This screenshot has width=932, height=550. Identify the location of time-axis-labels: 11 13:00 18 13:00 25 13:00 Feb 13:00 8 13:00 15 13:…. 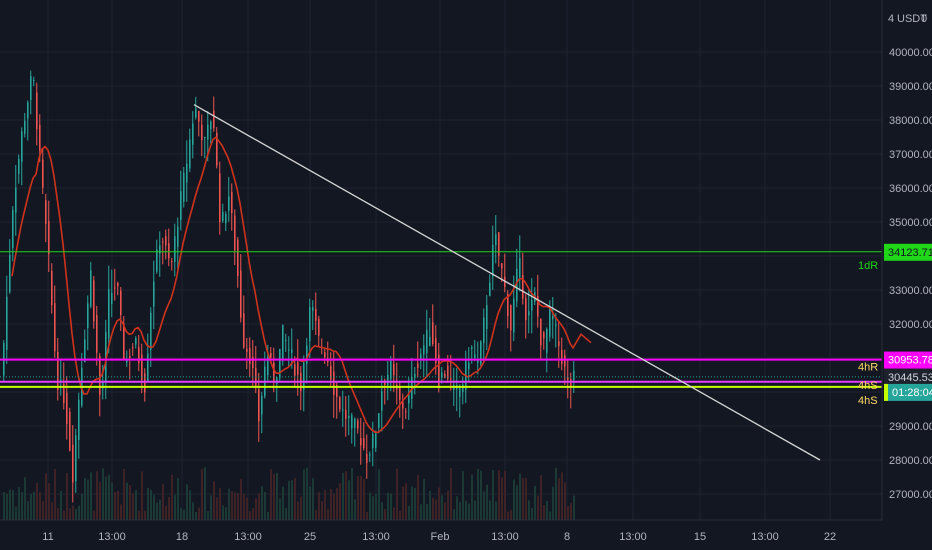
(439, 537).